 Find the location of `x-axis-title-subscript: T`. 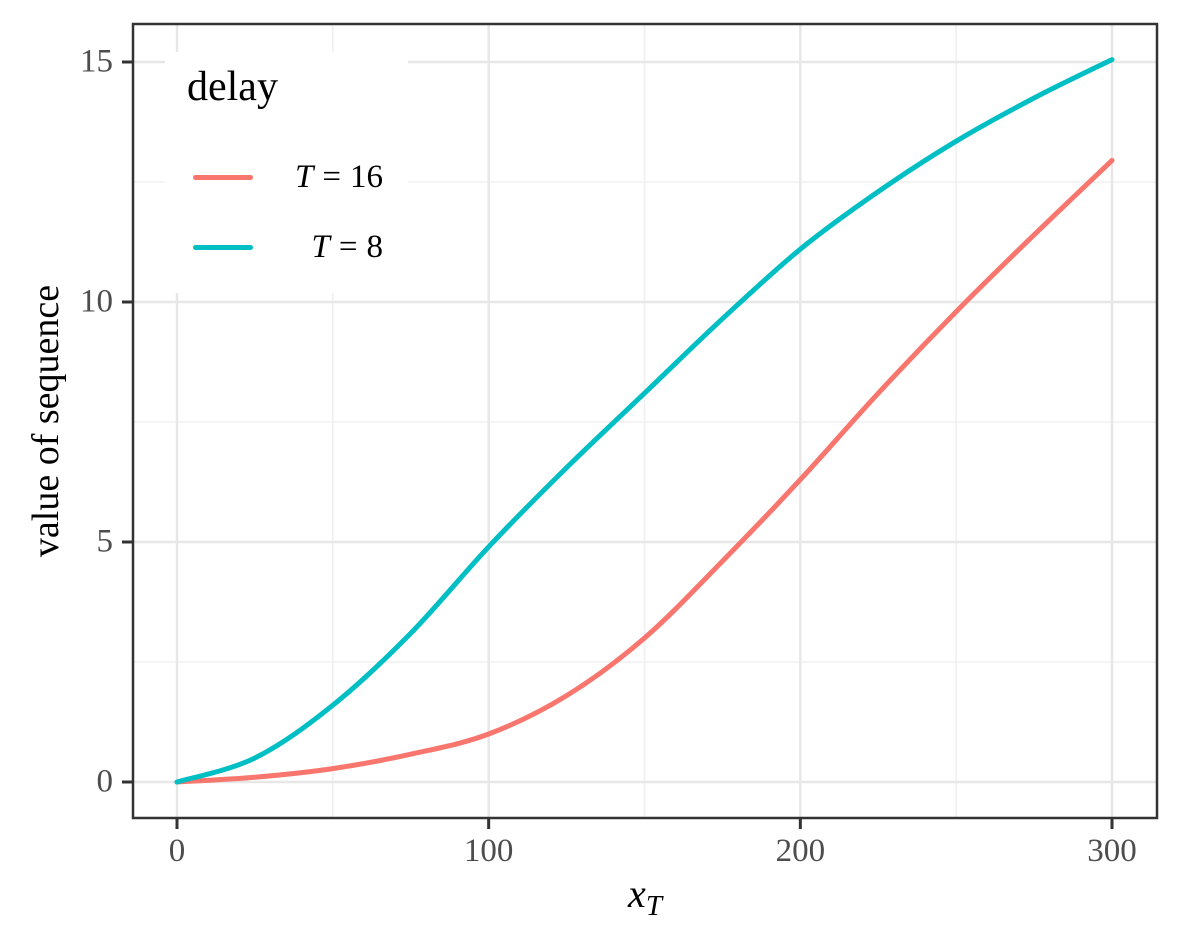

x-axis-title-subscript: T is located at coordinates (653, 906).